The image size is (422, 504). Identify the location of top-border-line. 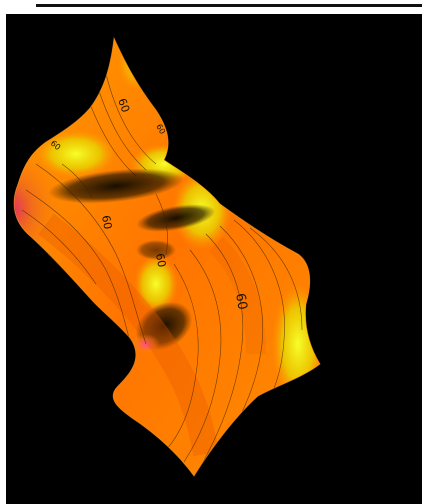
(229, 5).